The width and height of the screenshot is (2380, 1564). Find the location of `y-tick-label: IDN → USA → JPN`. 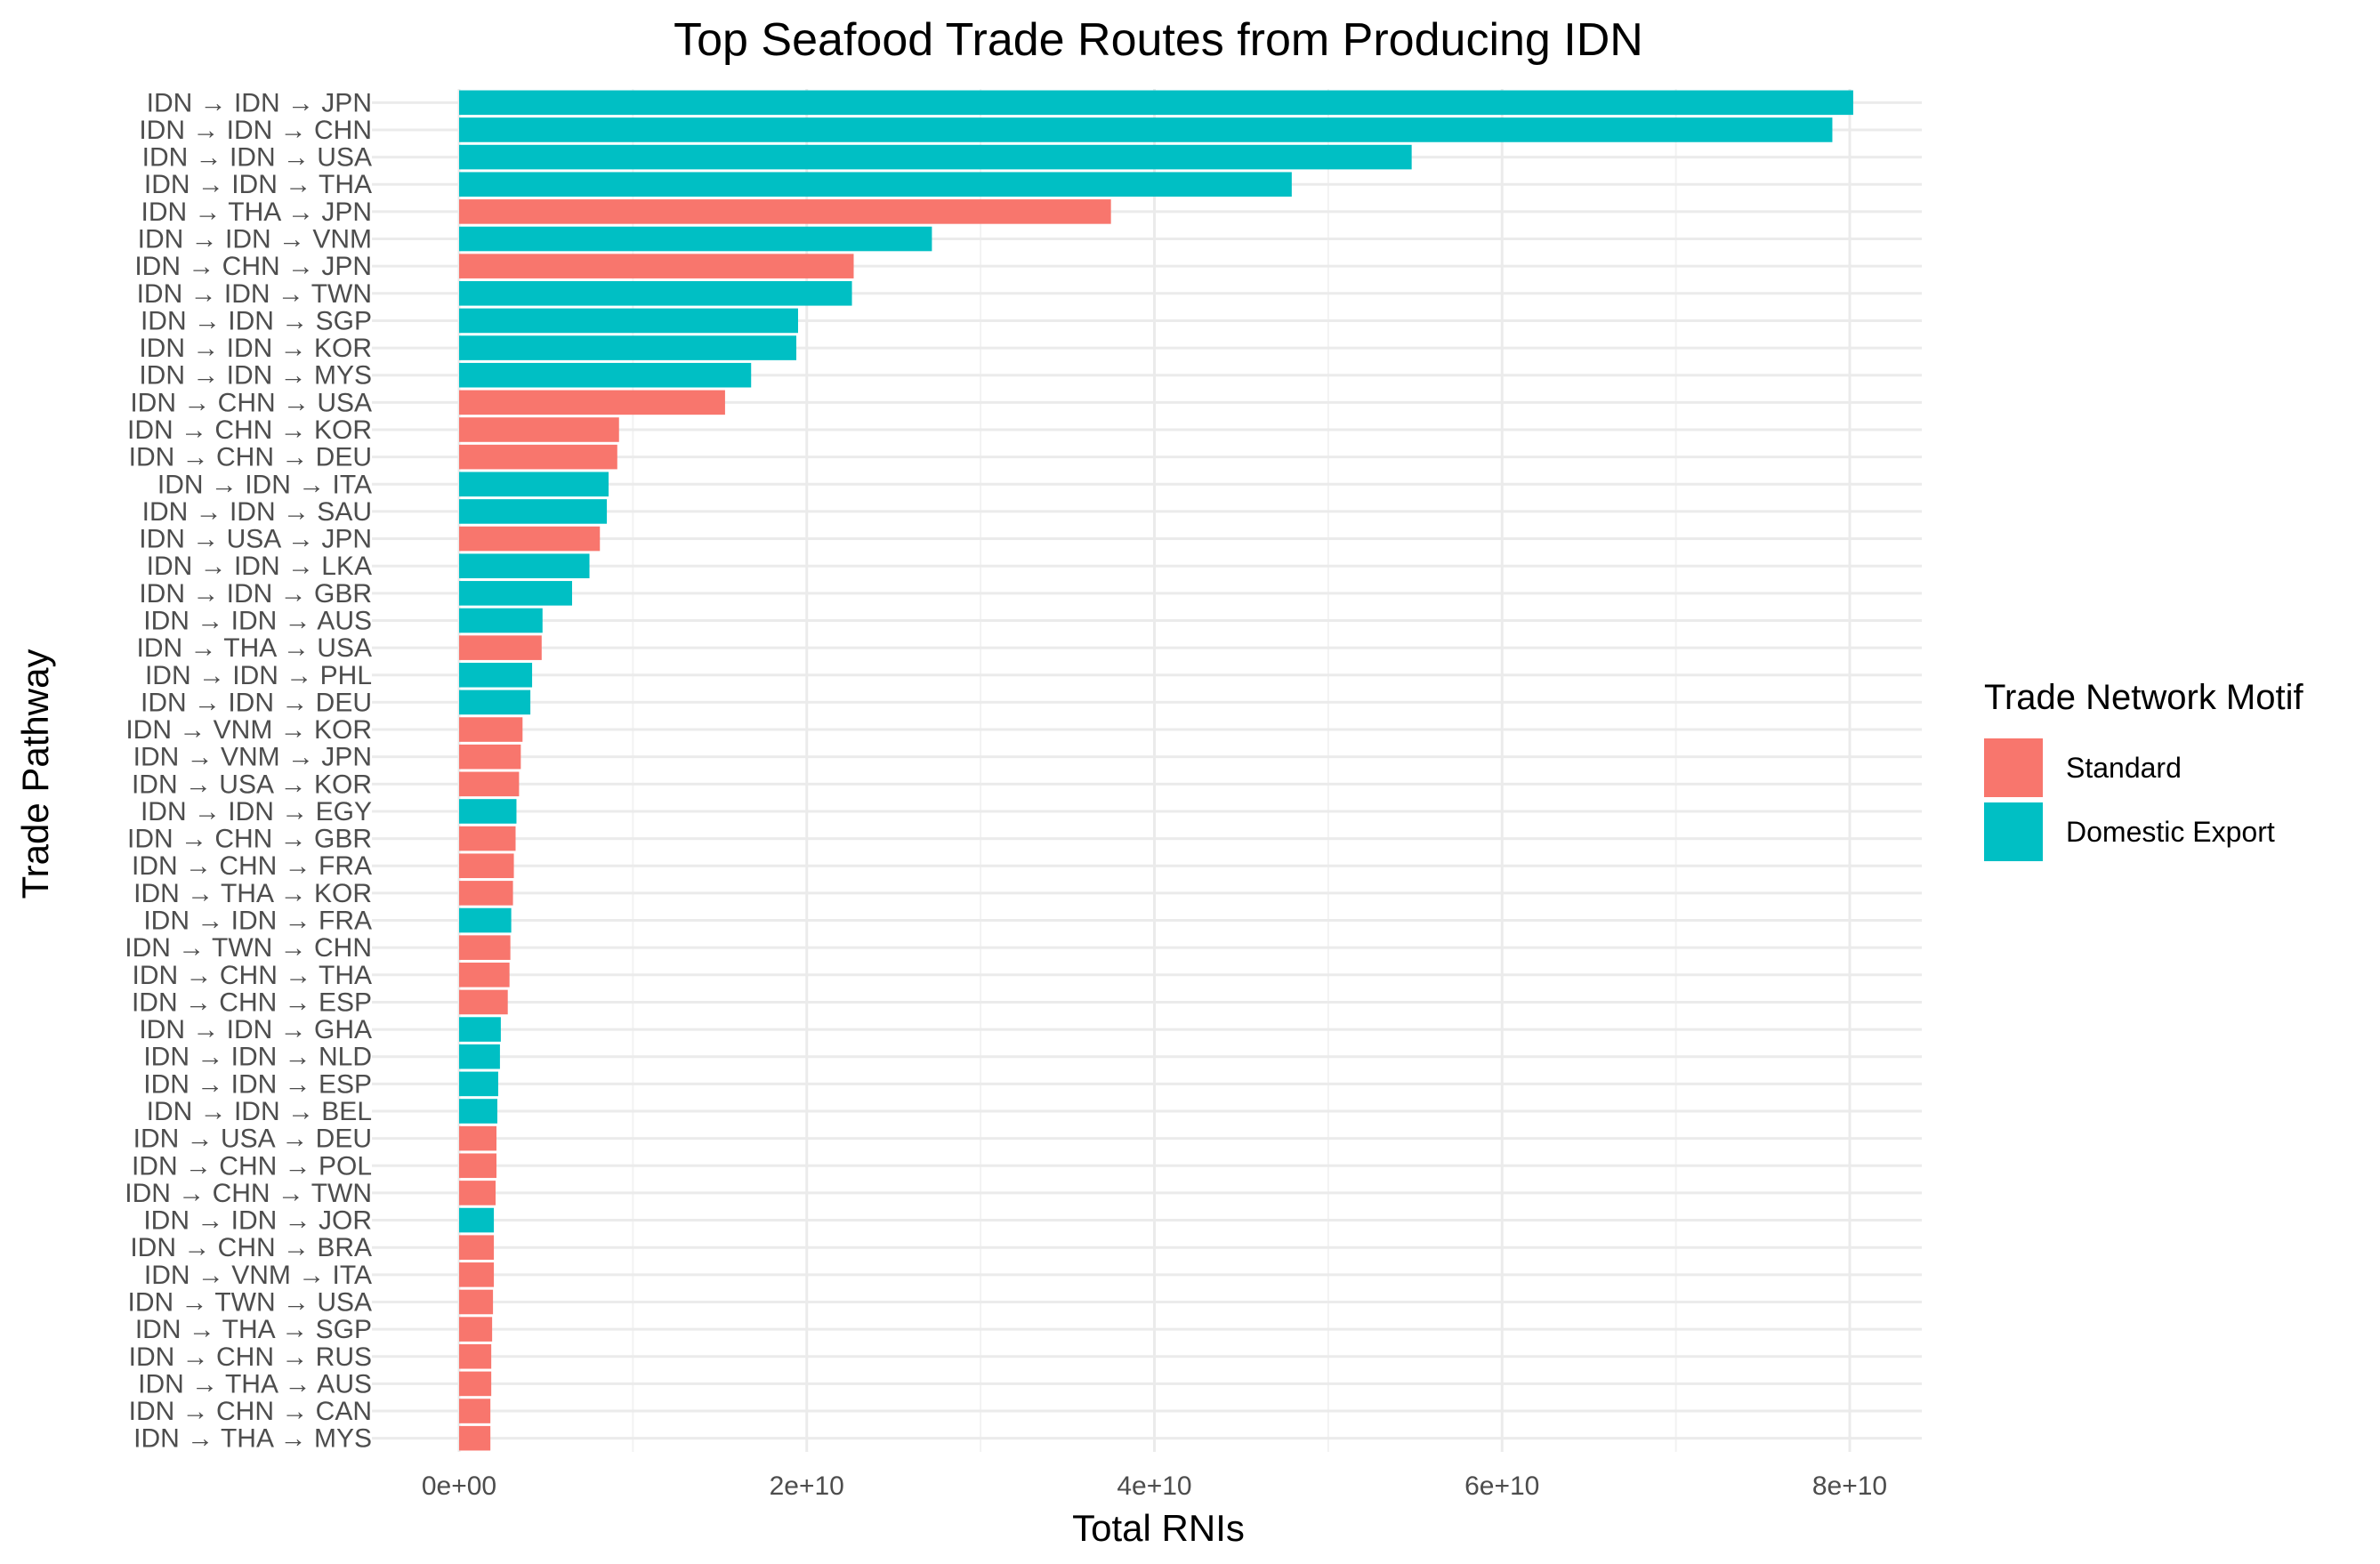

y-tick-label: IDN → USA → JPN is located at coordinates (256, 539).